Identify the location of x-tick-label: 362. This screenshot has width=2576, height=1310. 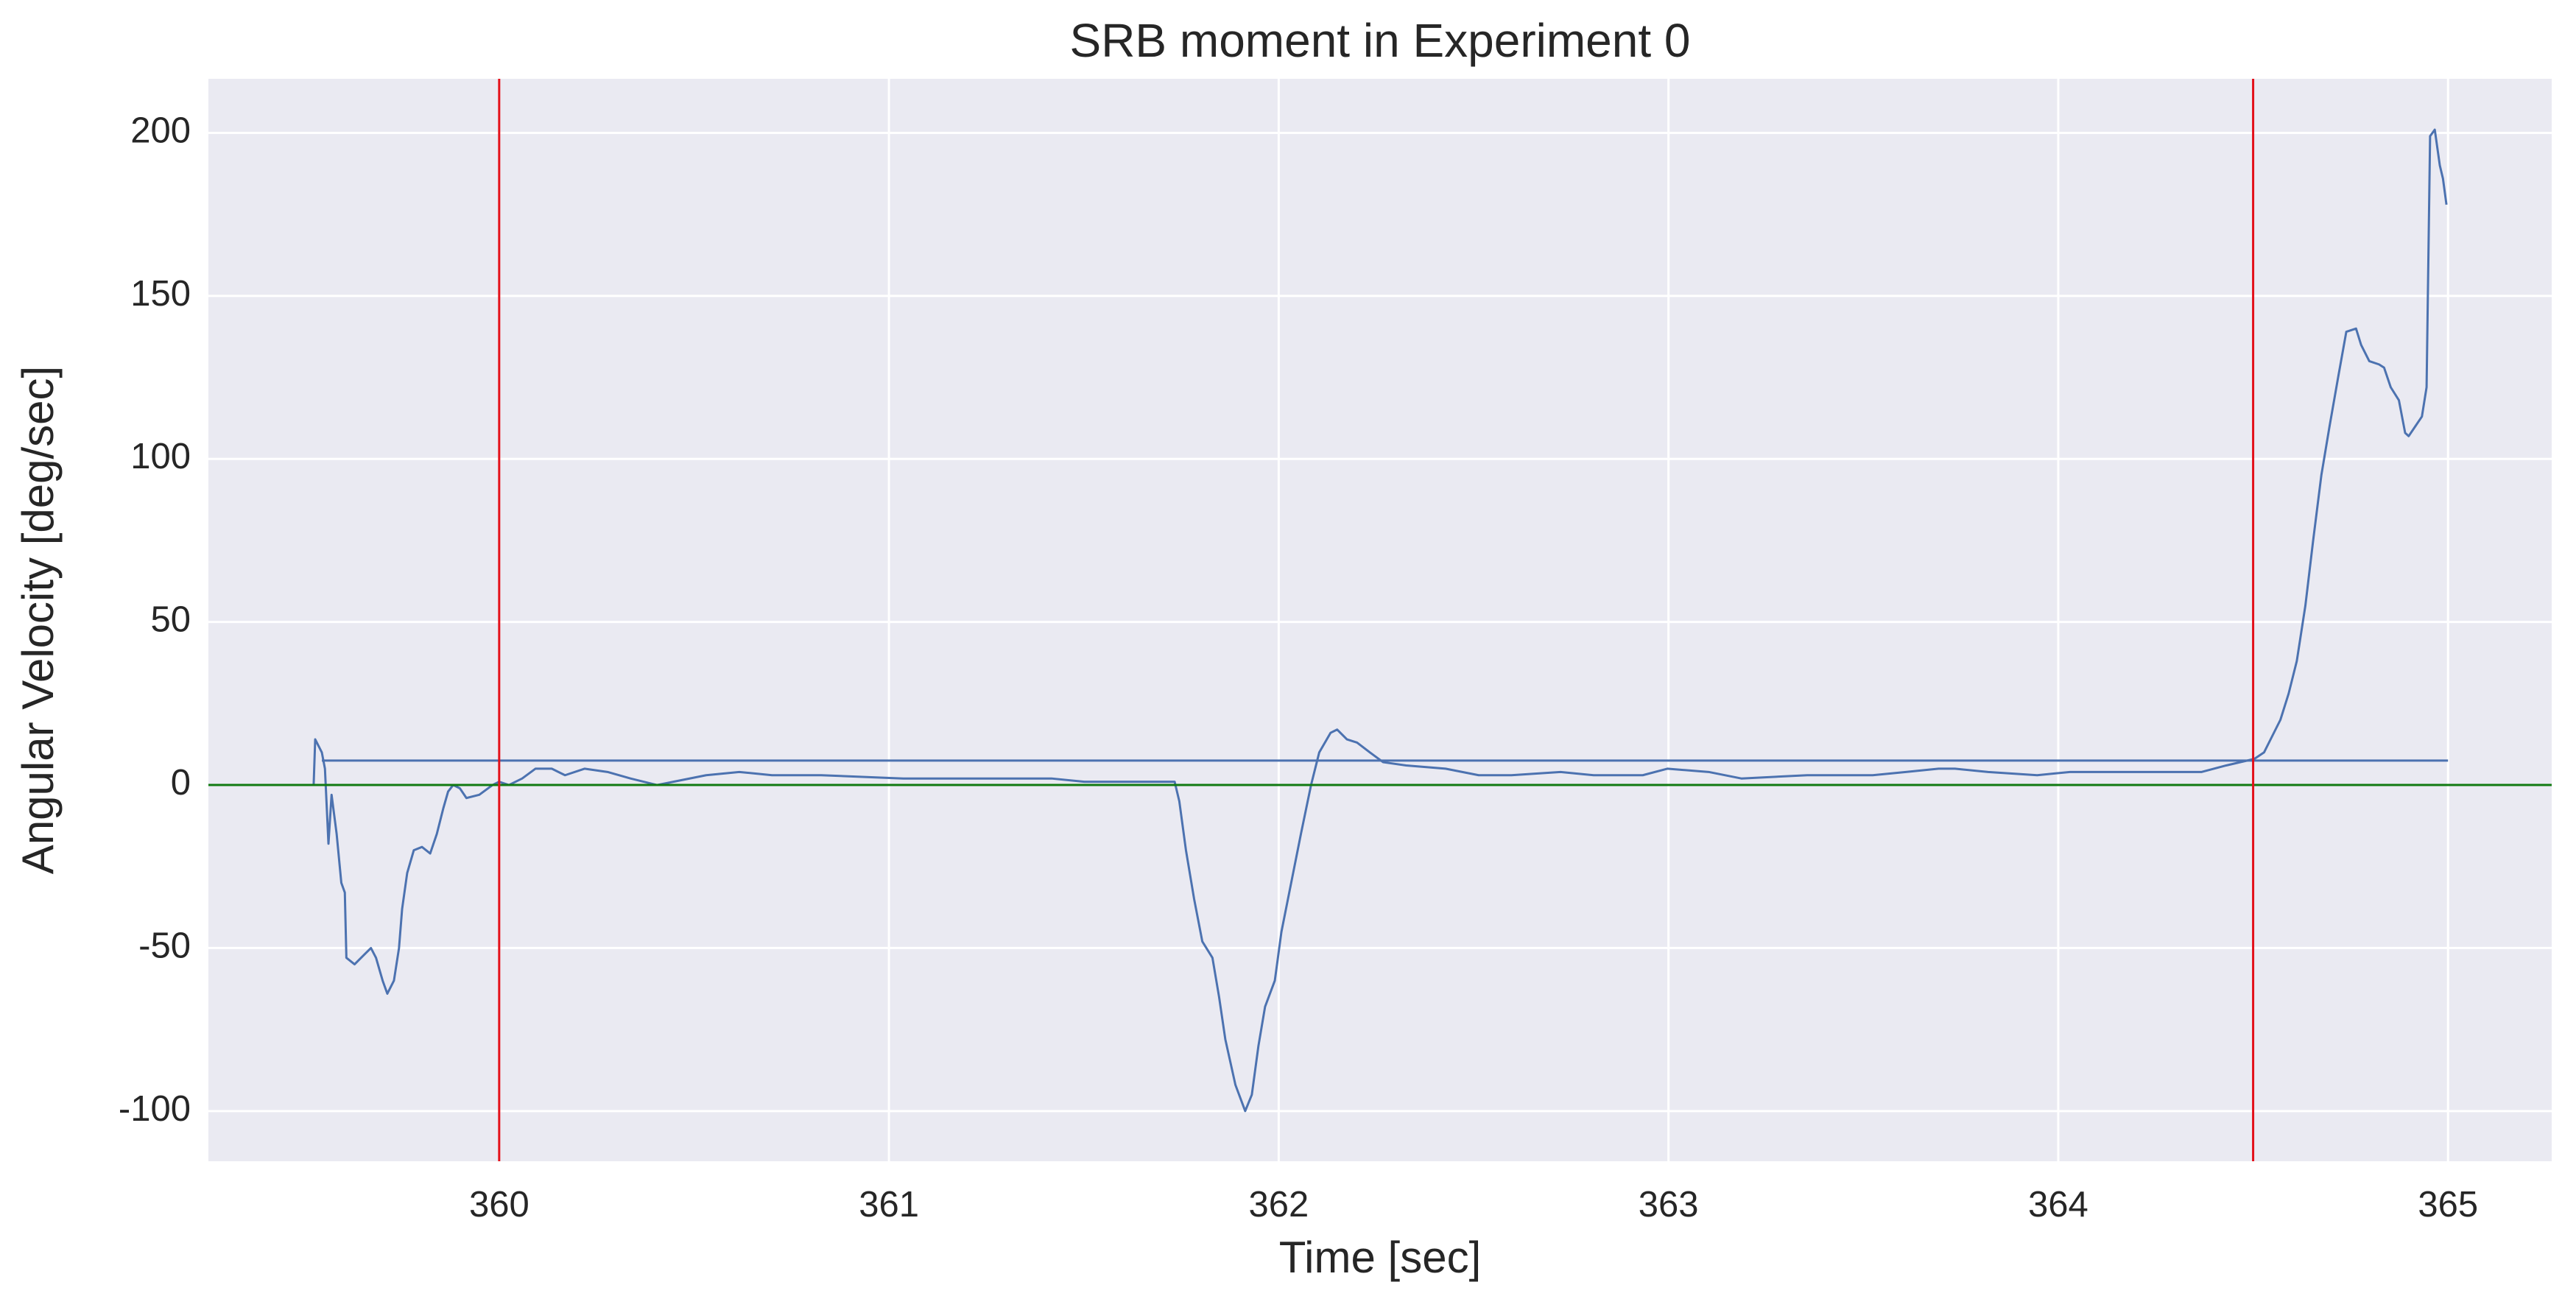
(1279, 1205).